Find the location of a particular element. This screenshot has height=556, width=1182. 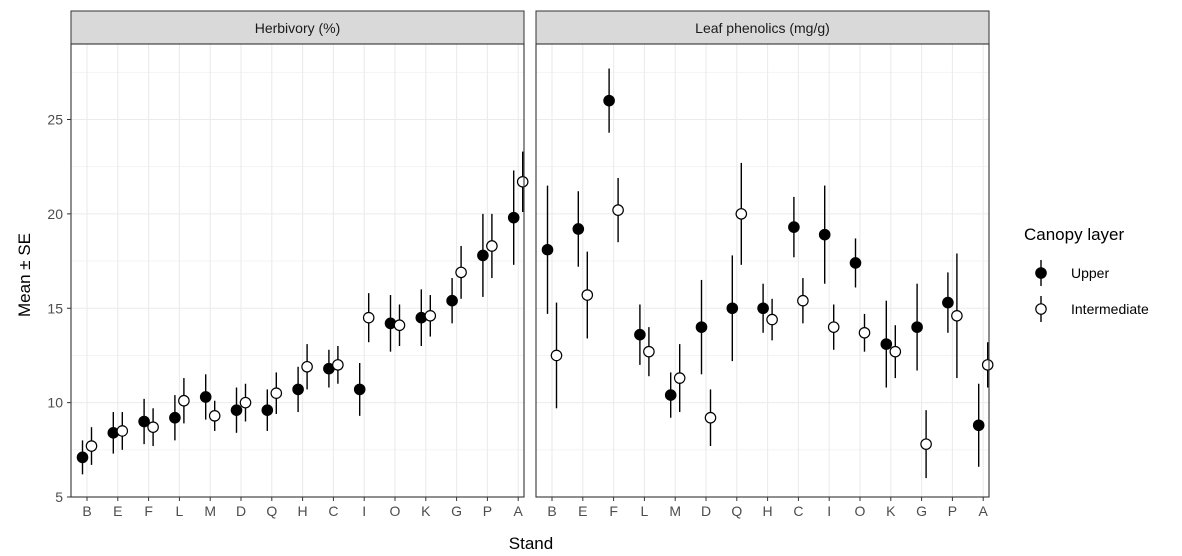

y-tick-label: 10 is located at coordinates (55, 403).